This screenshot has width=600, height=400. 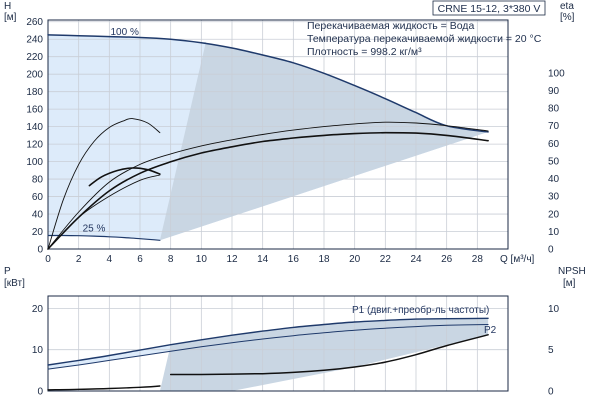 I want to click on chart-title: CRNE 15-12, 3*380 V, so click(x=489, y=9).